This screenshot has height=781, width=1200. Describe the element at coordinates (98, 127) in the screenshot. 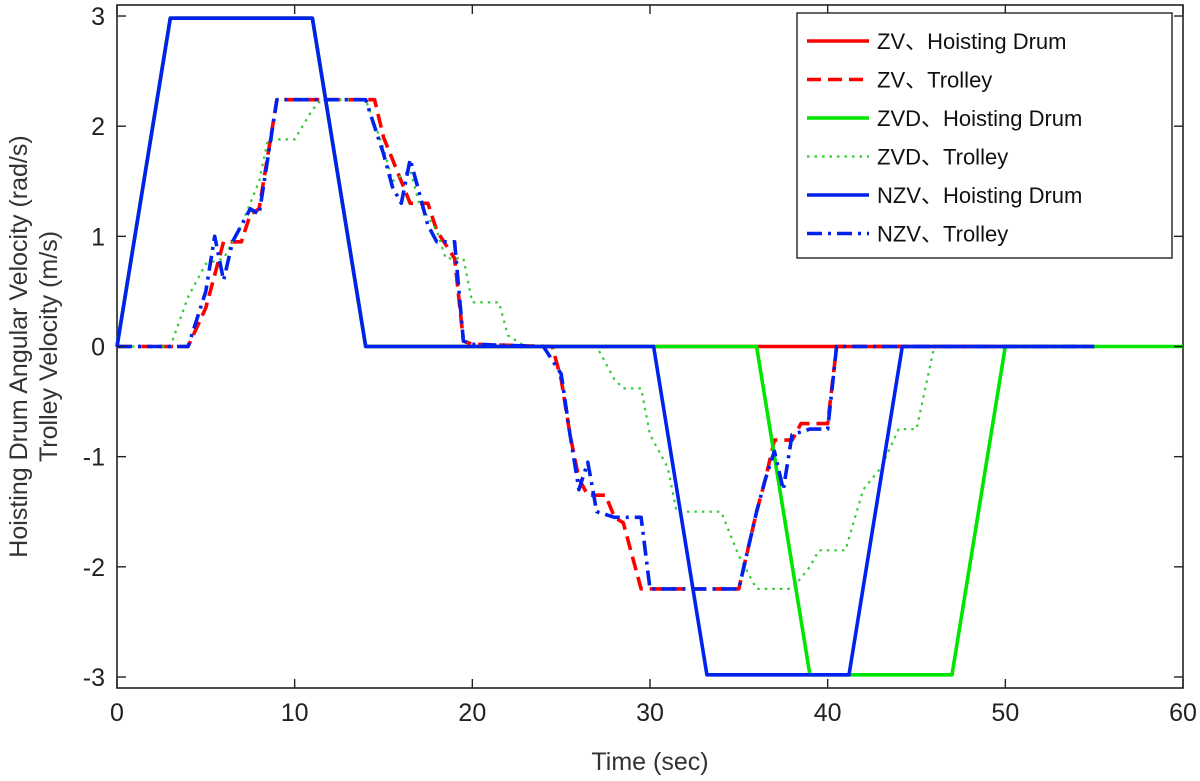

I see `y-tick-label: 2` at that location.